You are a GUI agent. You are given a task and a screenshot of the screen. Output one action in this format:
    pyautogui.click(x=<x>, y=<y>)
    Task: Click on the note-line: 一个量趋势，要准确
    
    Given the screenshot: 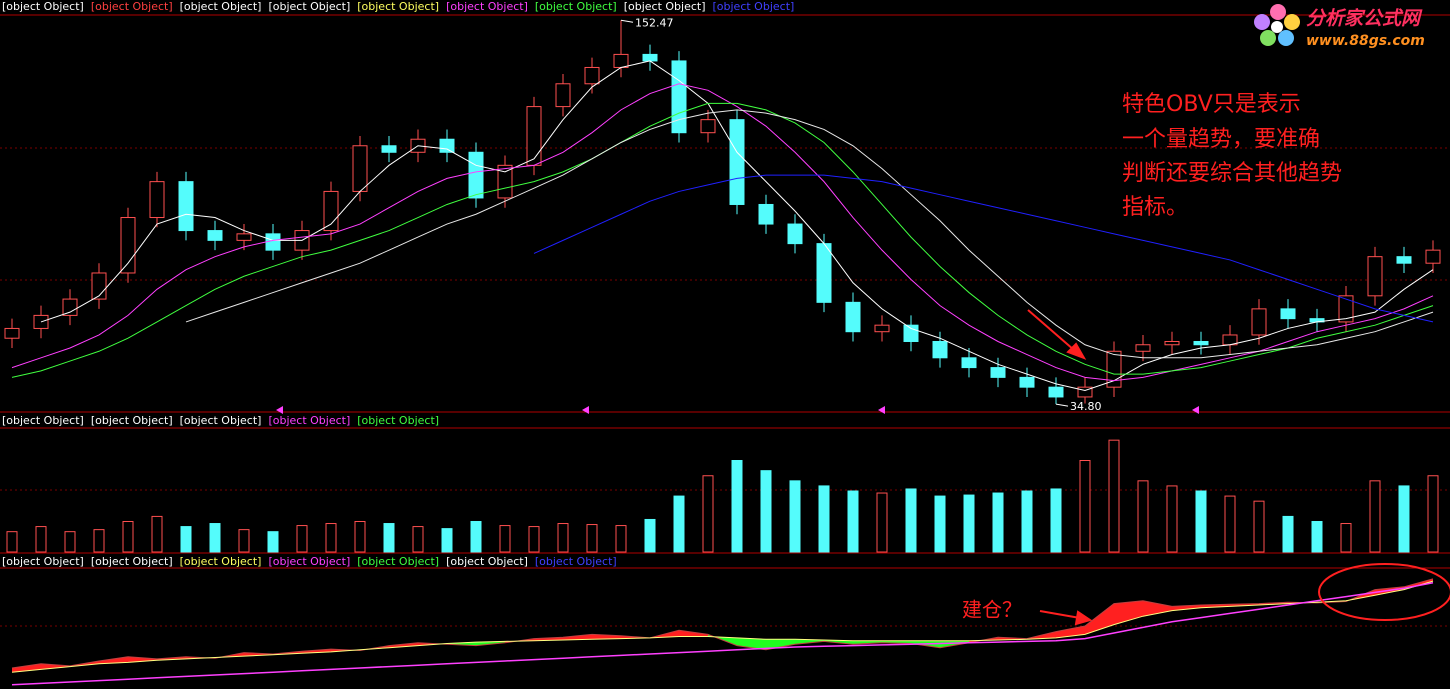 What is the action you would take?
    pyautogui.click(x=1221, y=139)
    